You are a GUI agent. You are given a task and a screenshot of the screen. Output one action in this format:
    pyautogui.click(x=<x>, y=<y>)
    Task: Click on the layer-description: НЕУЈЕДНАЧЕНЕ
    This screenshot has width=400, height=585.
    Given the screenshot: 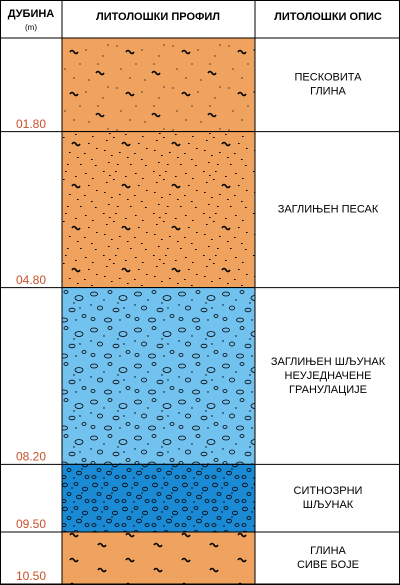 What is the action you would take?
    pyautogui.click(x=328, y=376)
    